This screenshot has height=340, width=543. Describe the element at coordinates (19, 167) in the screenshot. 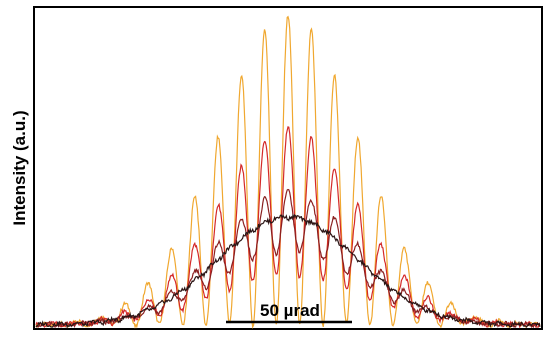

I see `y-axis-label: Intensity (a.u.)` at that location.